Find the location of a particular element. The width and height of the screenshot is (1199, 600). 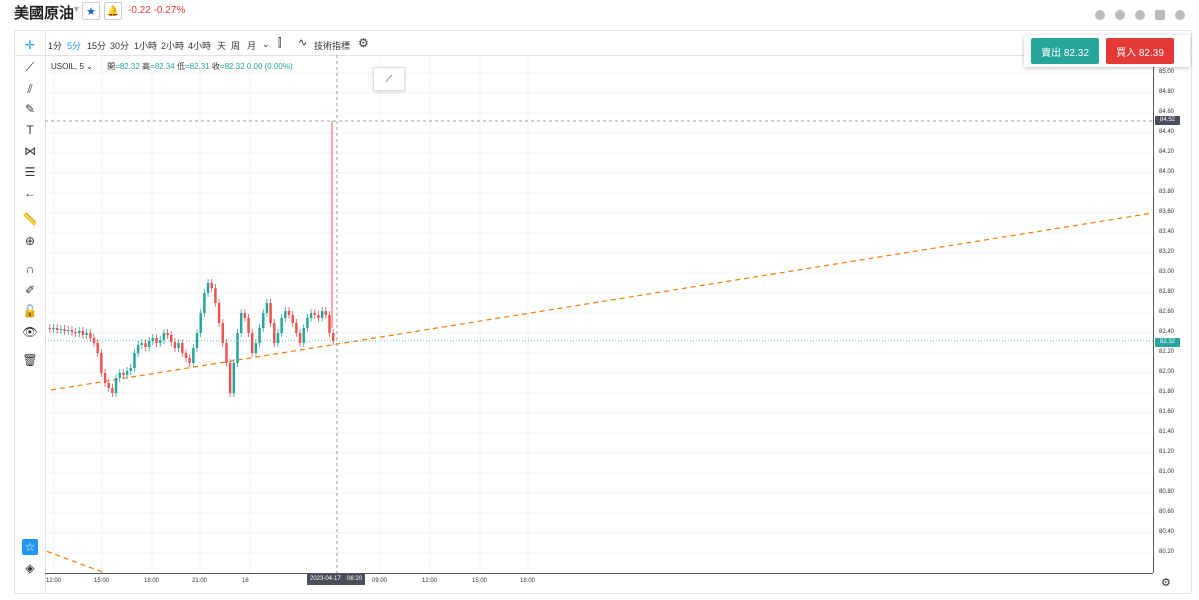

legend-open: =82.32 is located at coordinates (127, 66).